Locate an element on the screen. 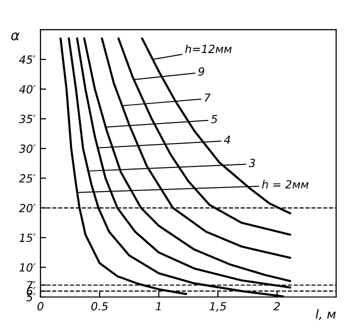  x-axis-title: l, м is located at coordinates (326, 314).